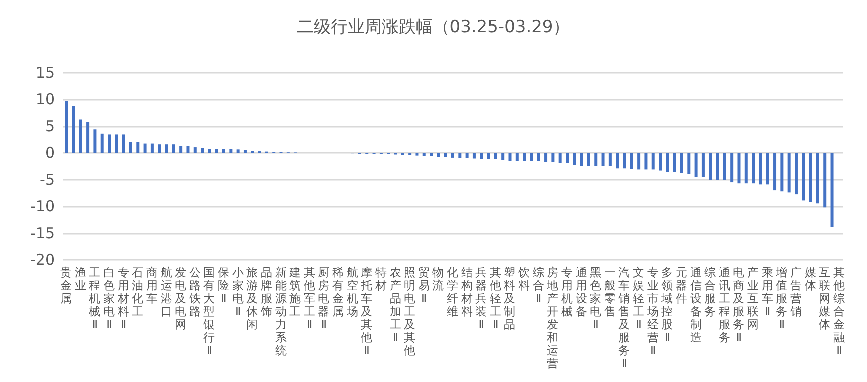 The width and height of the screenshot is (867, 382). I want to click on x-tick-label: 乘用车Ⅱ, so click(768, 292).